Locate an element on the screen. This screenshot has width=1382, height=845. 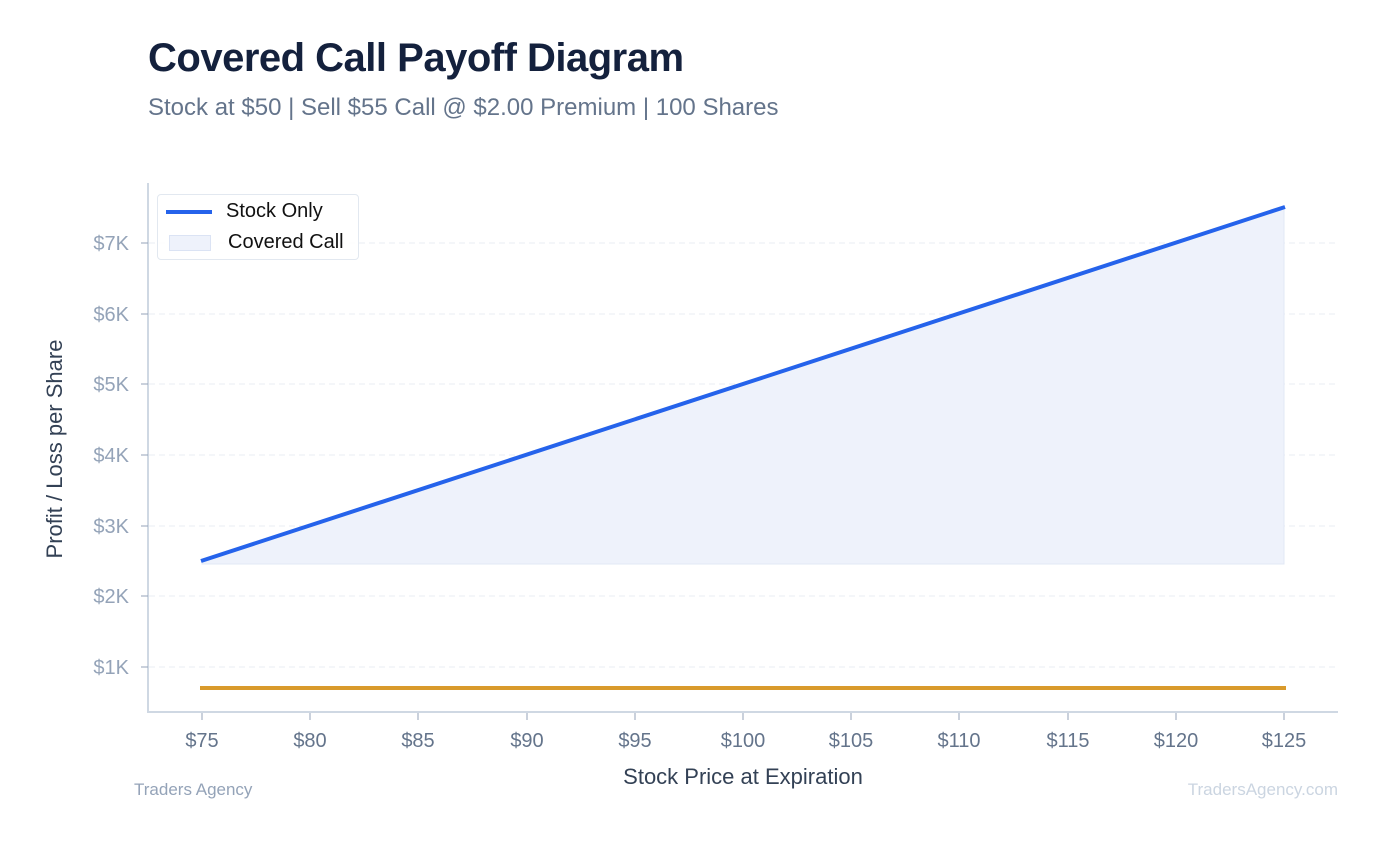
footer-website: TradersAgency.com is located at coordinates (1262, 789).